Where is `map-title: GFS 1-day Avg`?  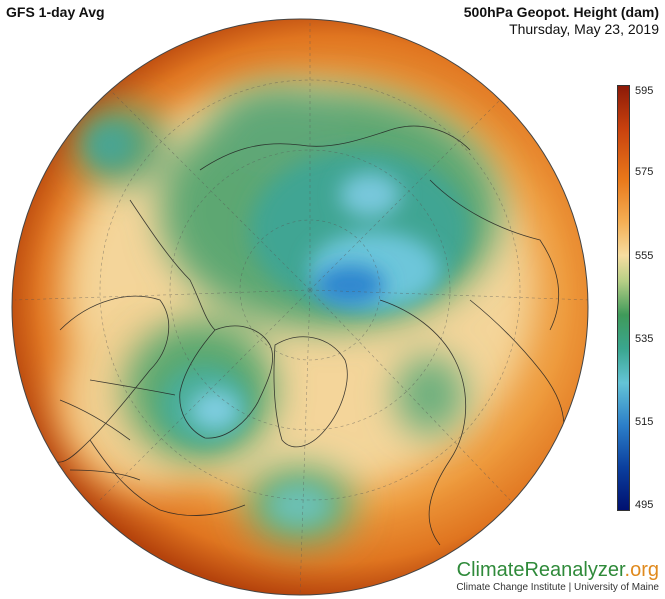
map-title: GFS 1-day Avg is located at coordinates (55, 12).